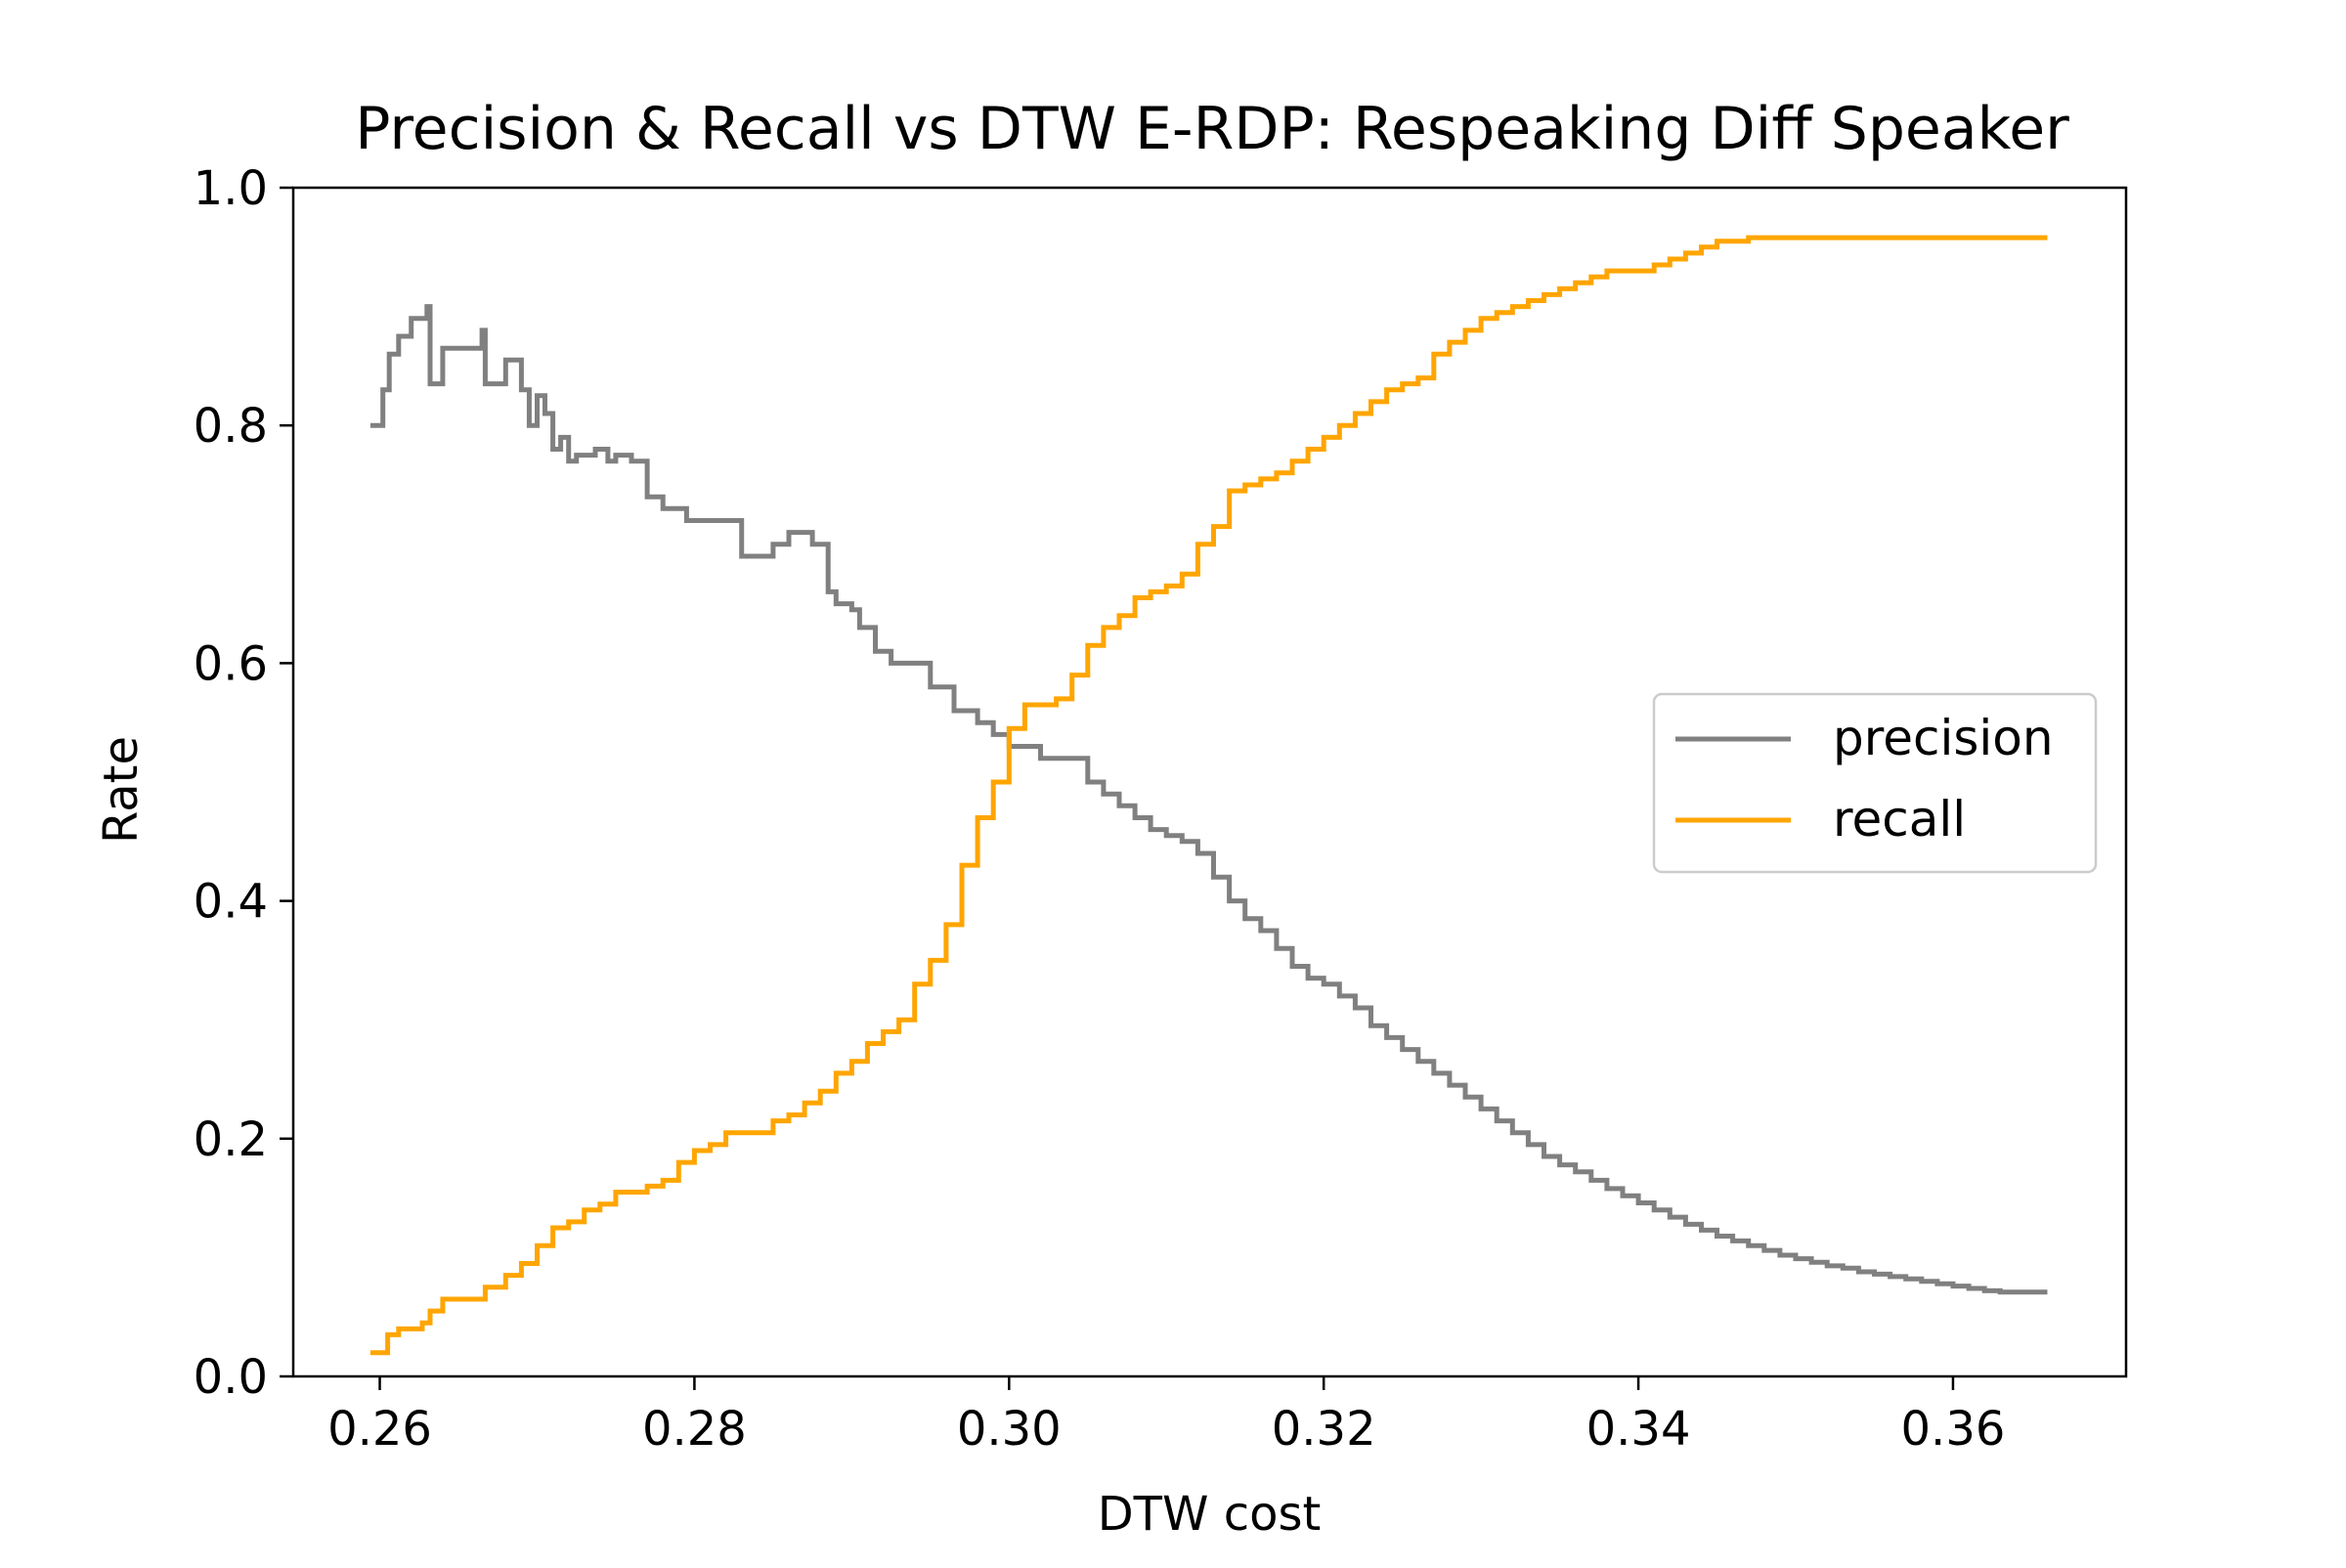 Image resolution: width=2346 pixels, height=1568 pixels. What do you see at coordinates (1210, 1515) in the screenshot?
I see `x-axis-label: DTW cost` at bounding box center [1210, 1515].